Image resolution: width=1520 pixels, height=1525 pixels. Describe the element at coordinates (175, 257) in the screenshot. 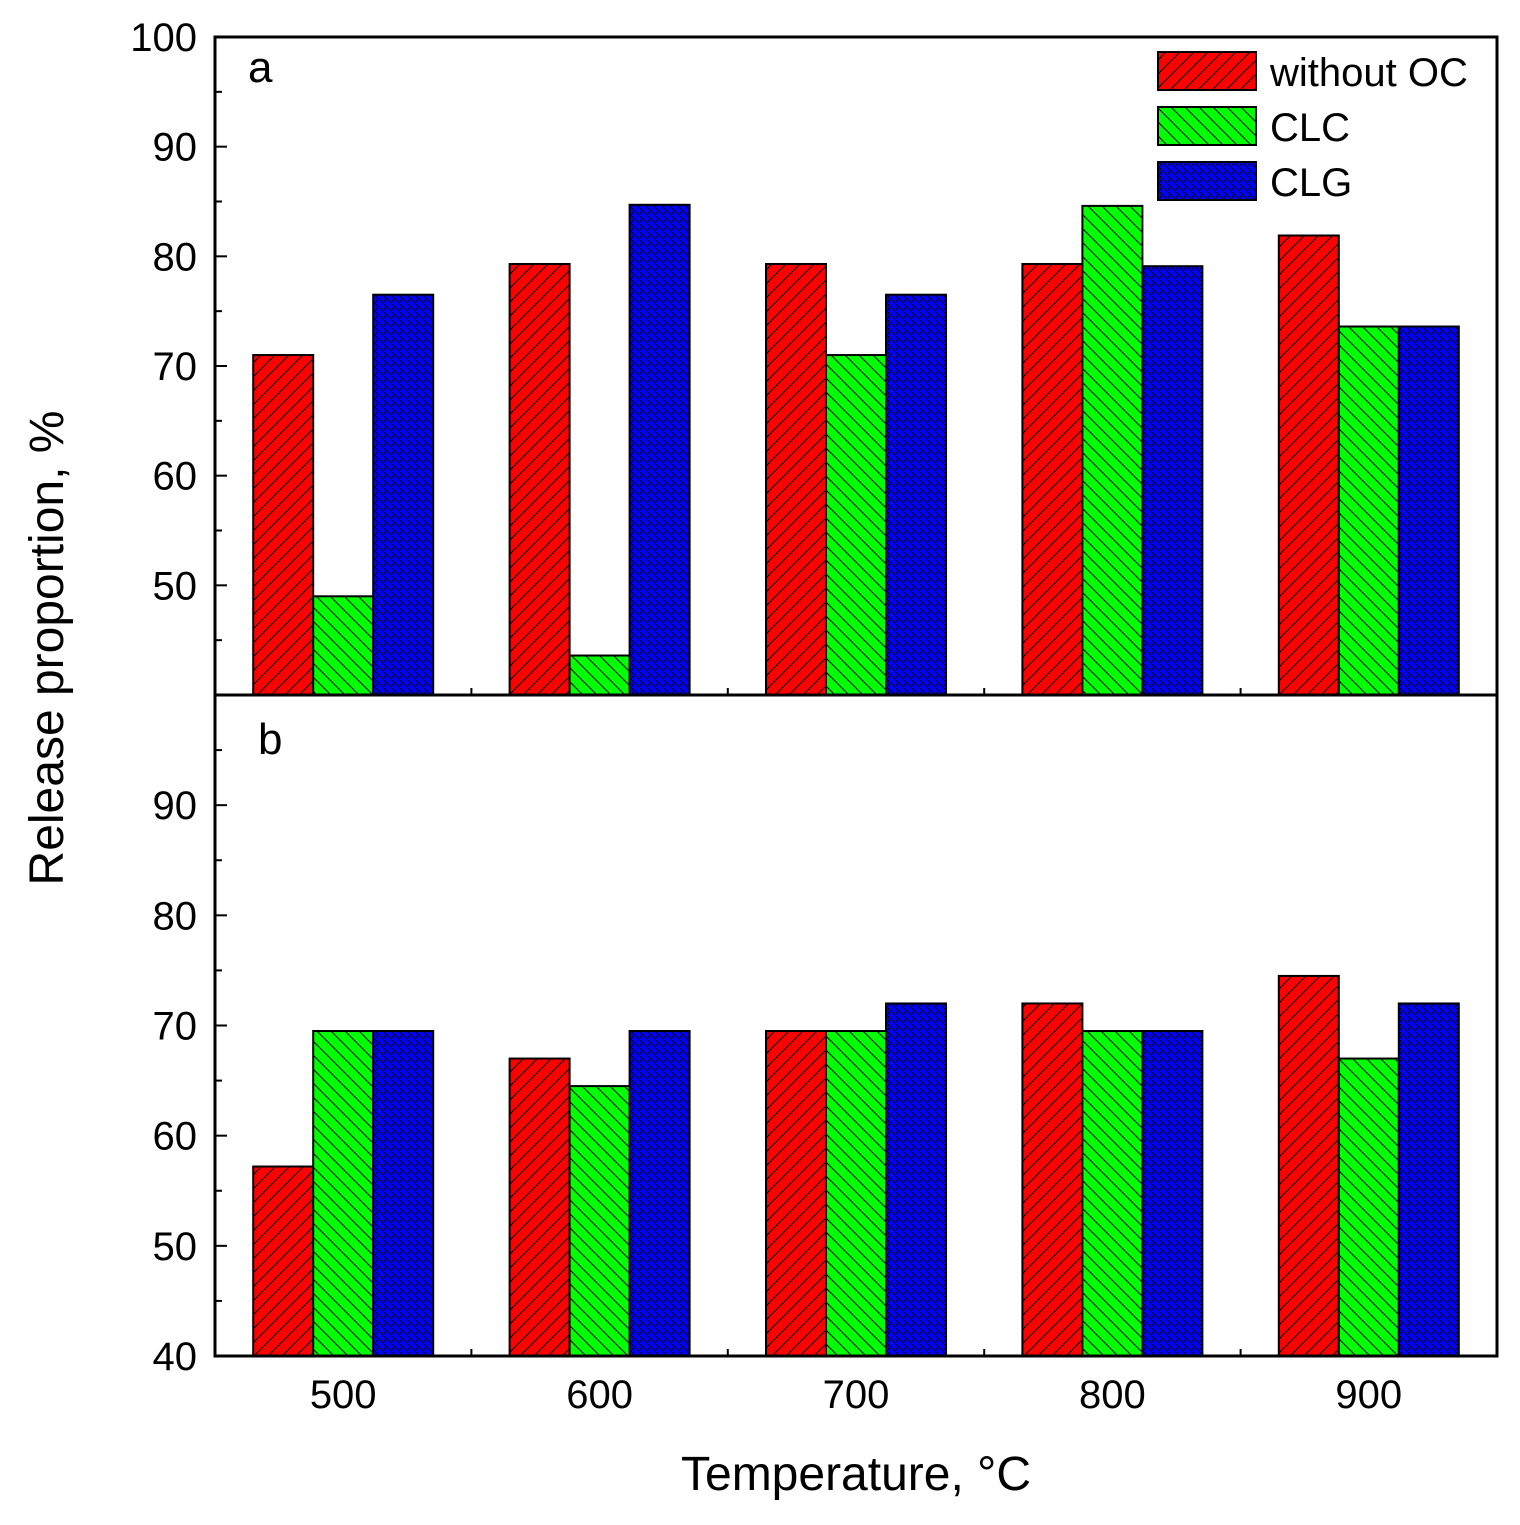

I see `y-tick-label-a-80: 80` at that location.